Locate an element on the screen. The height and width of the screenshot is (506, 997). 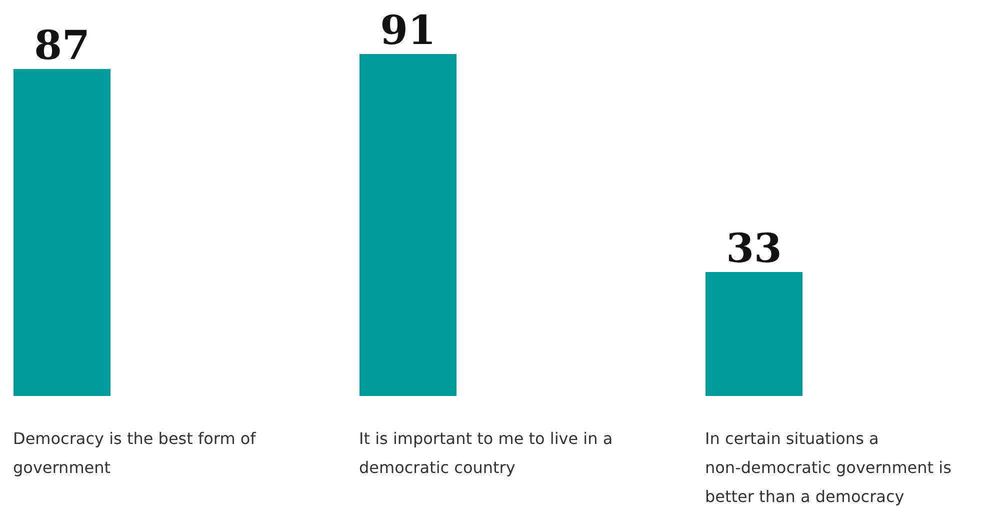
x-tick-label: In certain situations a non-democratic government is better than a democracy is located at coordinates (828, 467).